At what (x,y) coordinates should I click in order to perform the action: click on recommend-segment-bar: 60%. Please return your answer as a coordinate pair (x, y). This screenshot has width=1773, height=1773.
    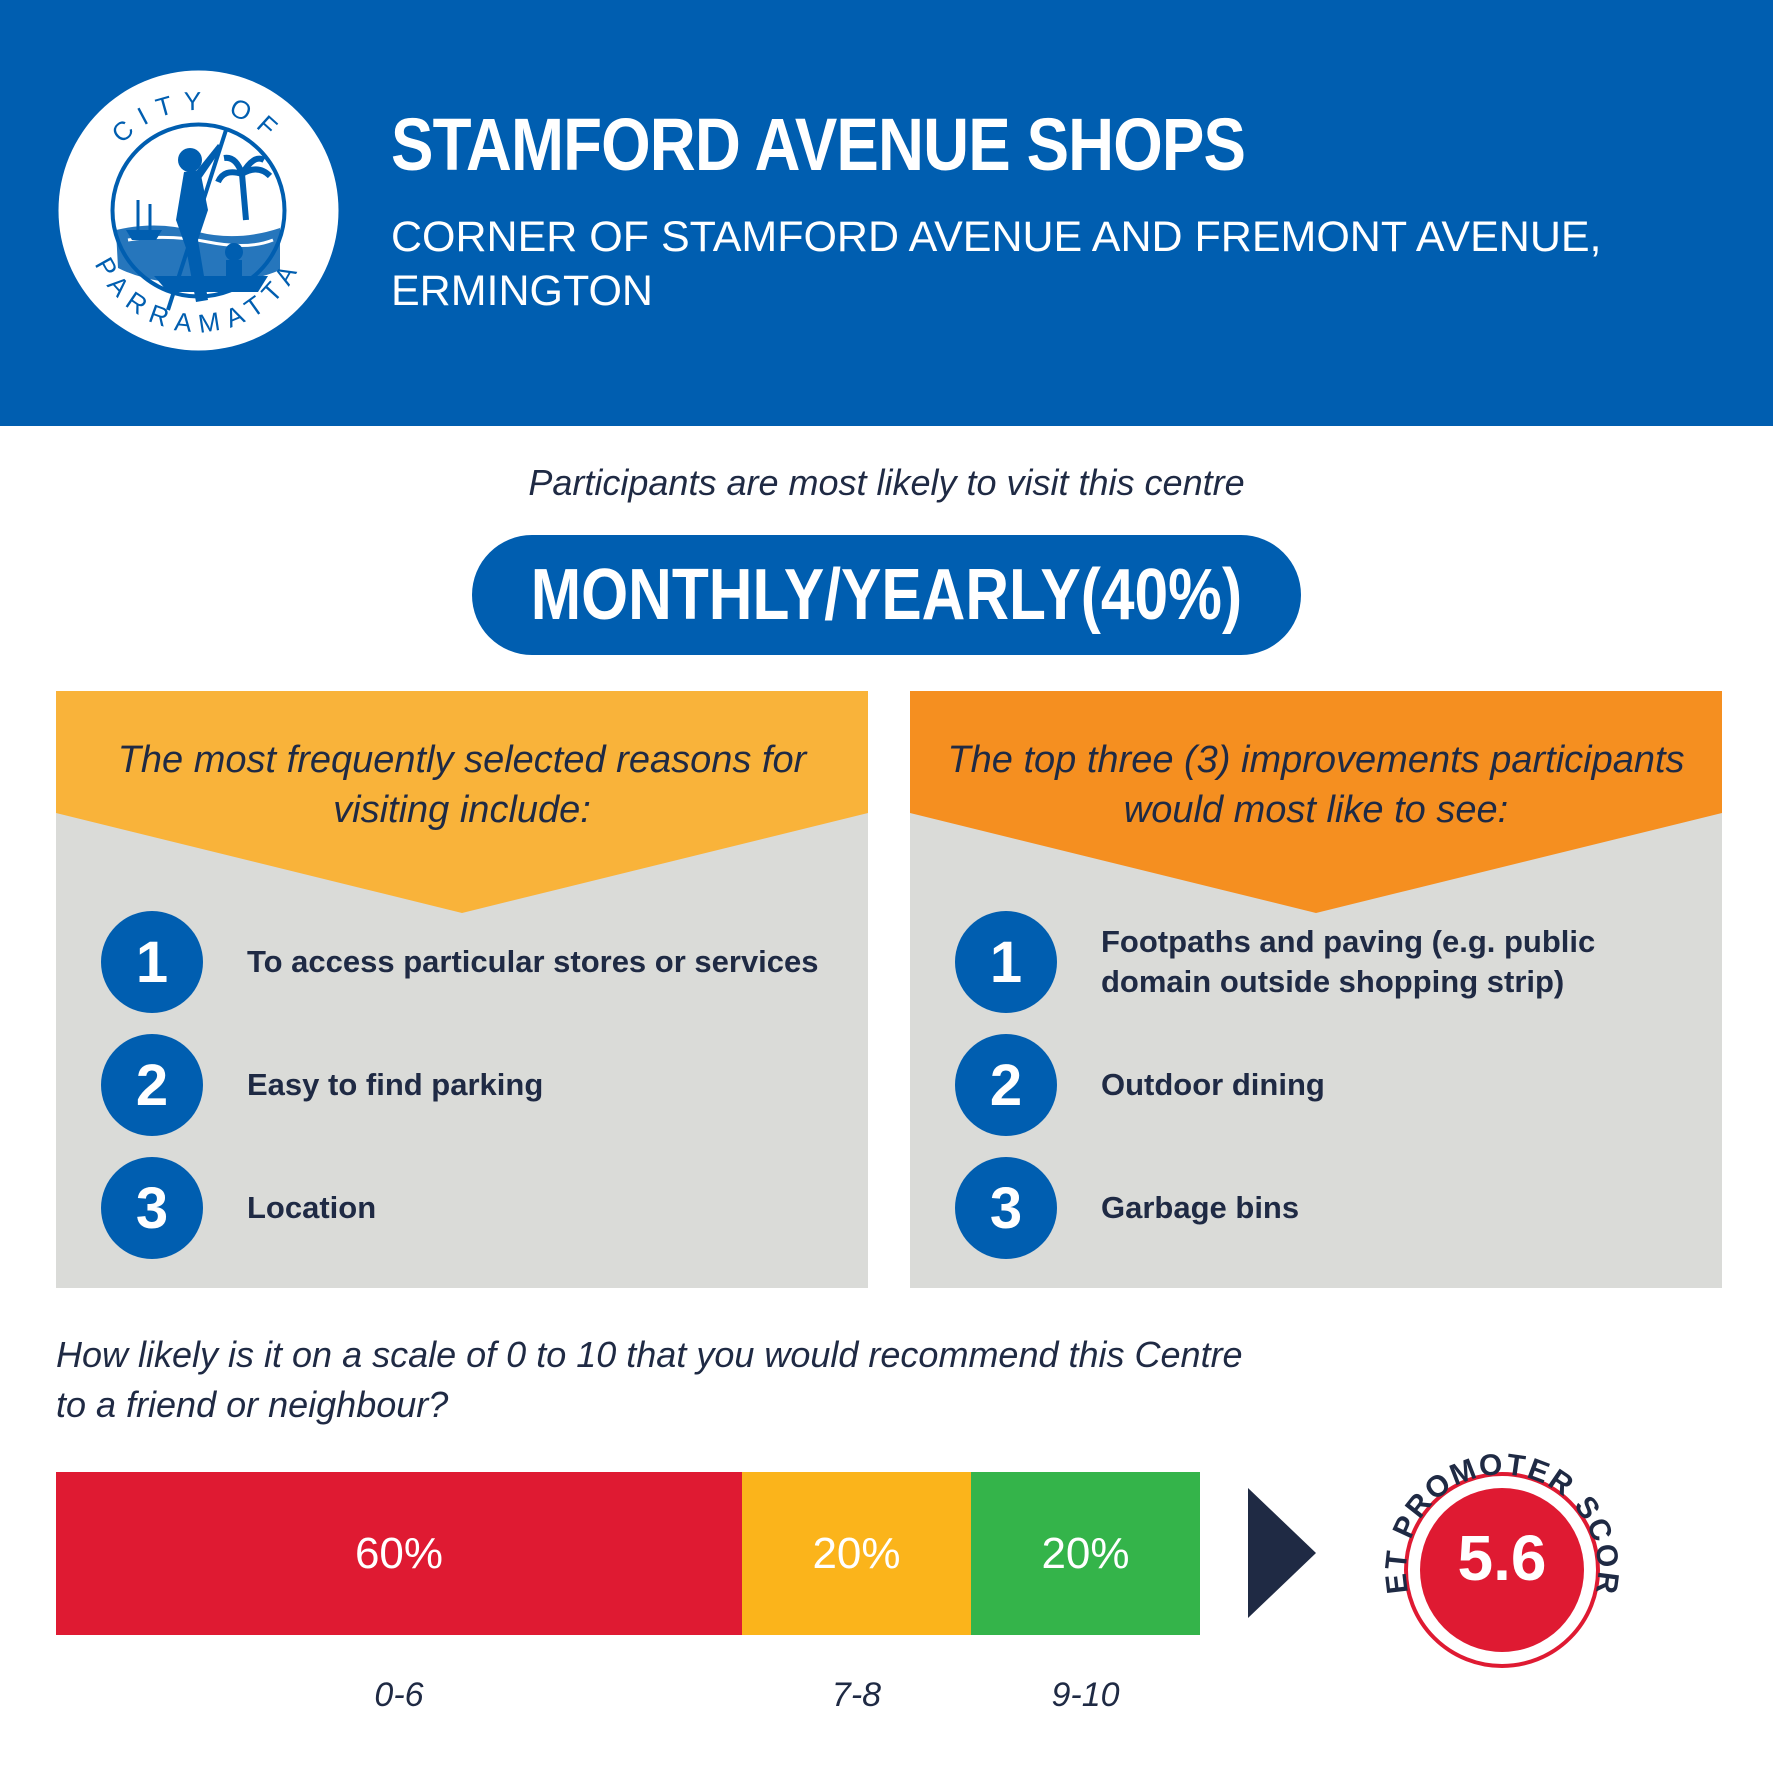
    Looking at the image, I should click on (399, 1553).